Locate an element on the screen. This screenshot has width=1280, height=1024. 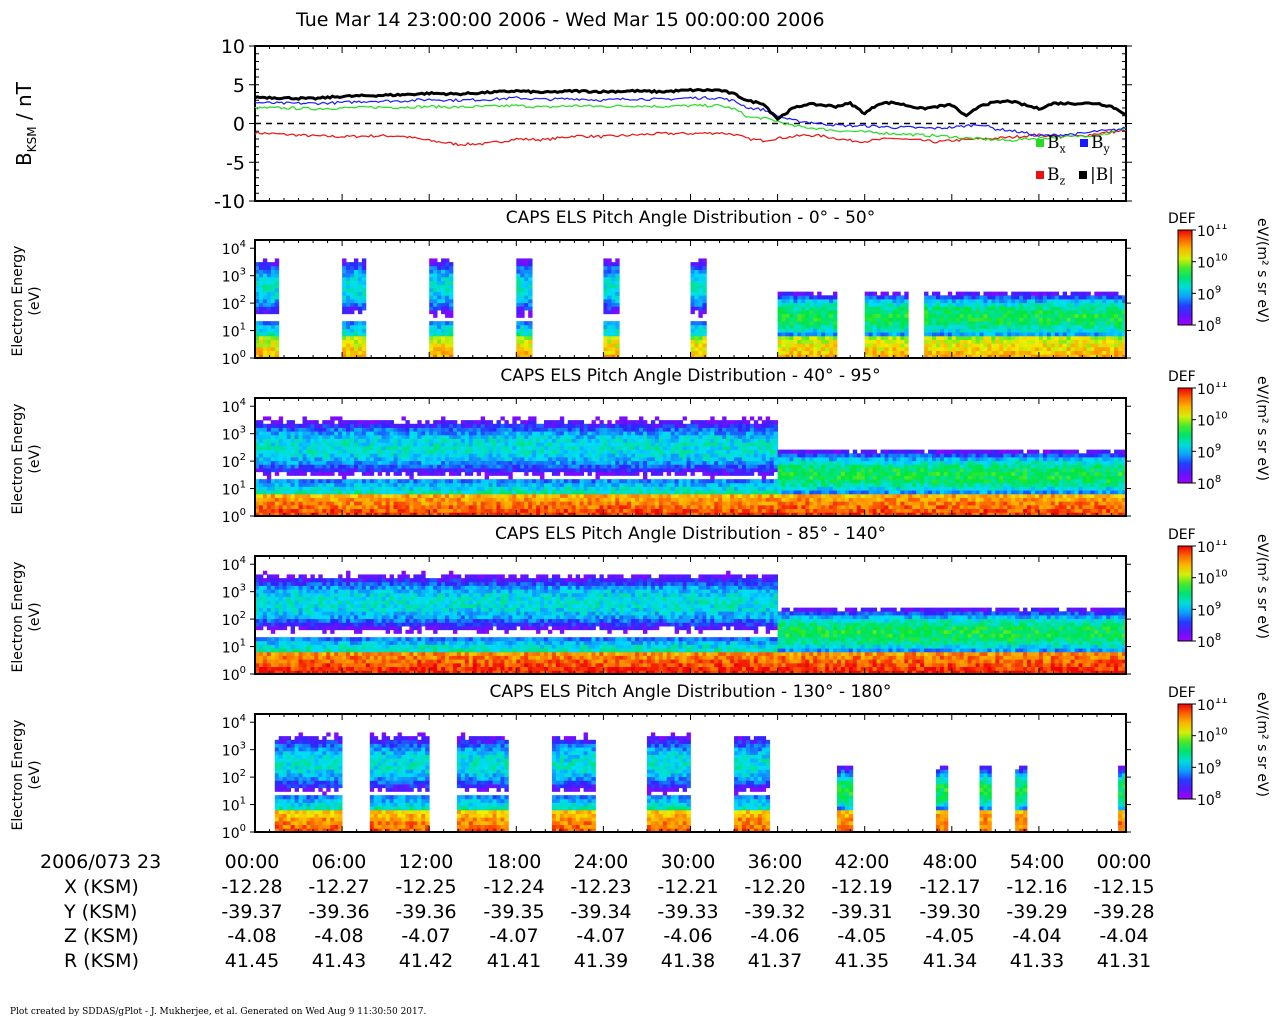
energy-axis-label: Electron Energy (eV) is located at coordinates (27, 459).